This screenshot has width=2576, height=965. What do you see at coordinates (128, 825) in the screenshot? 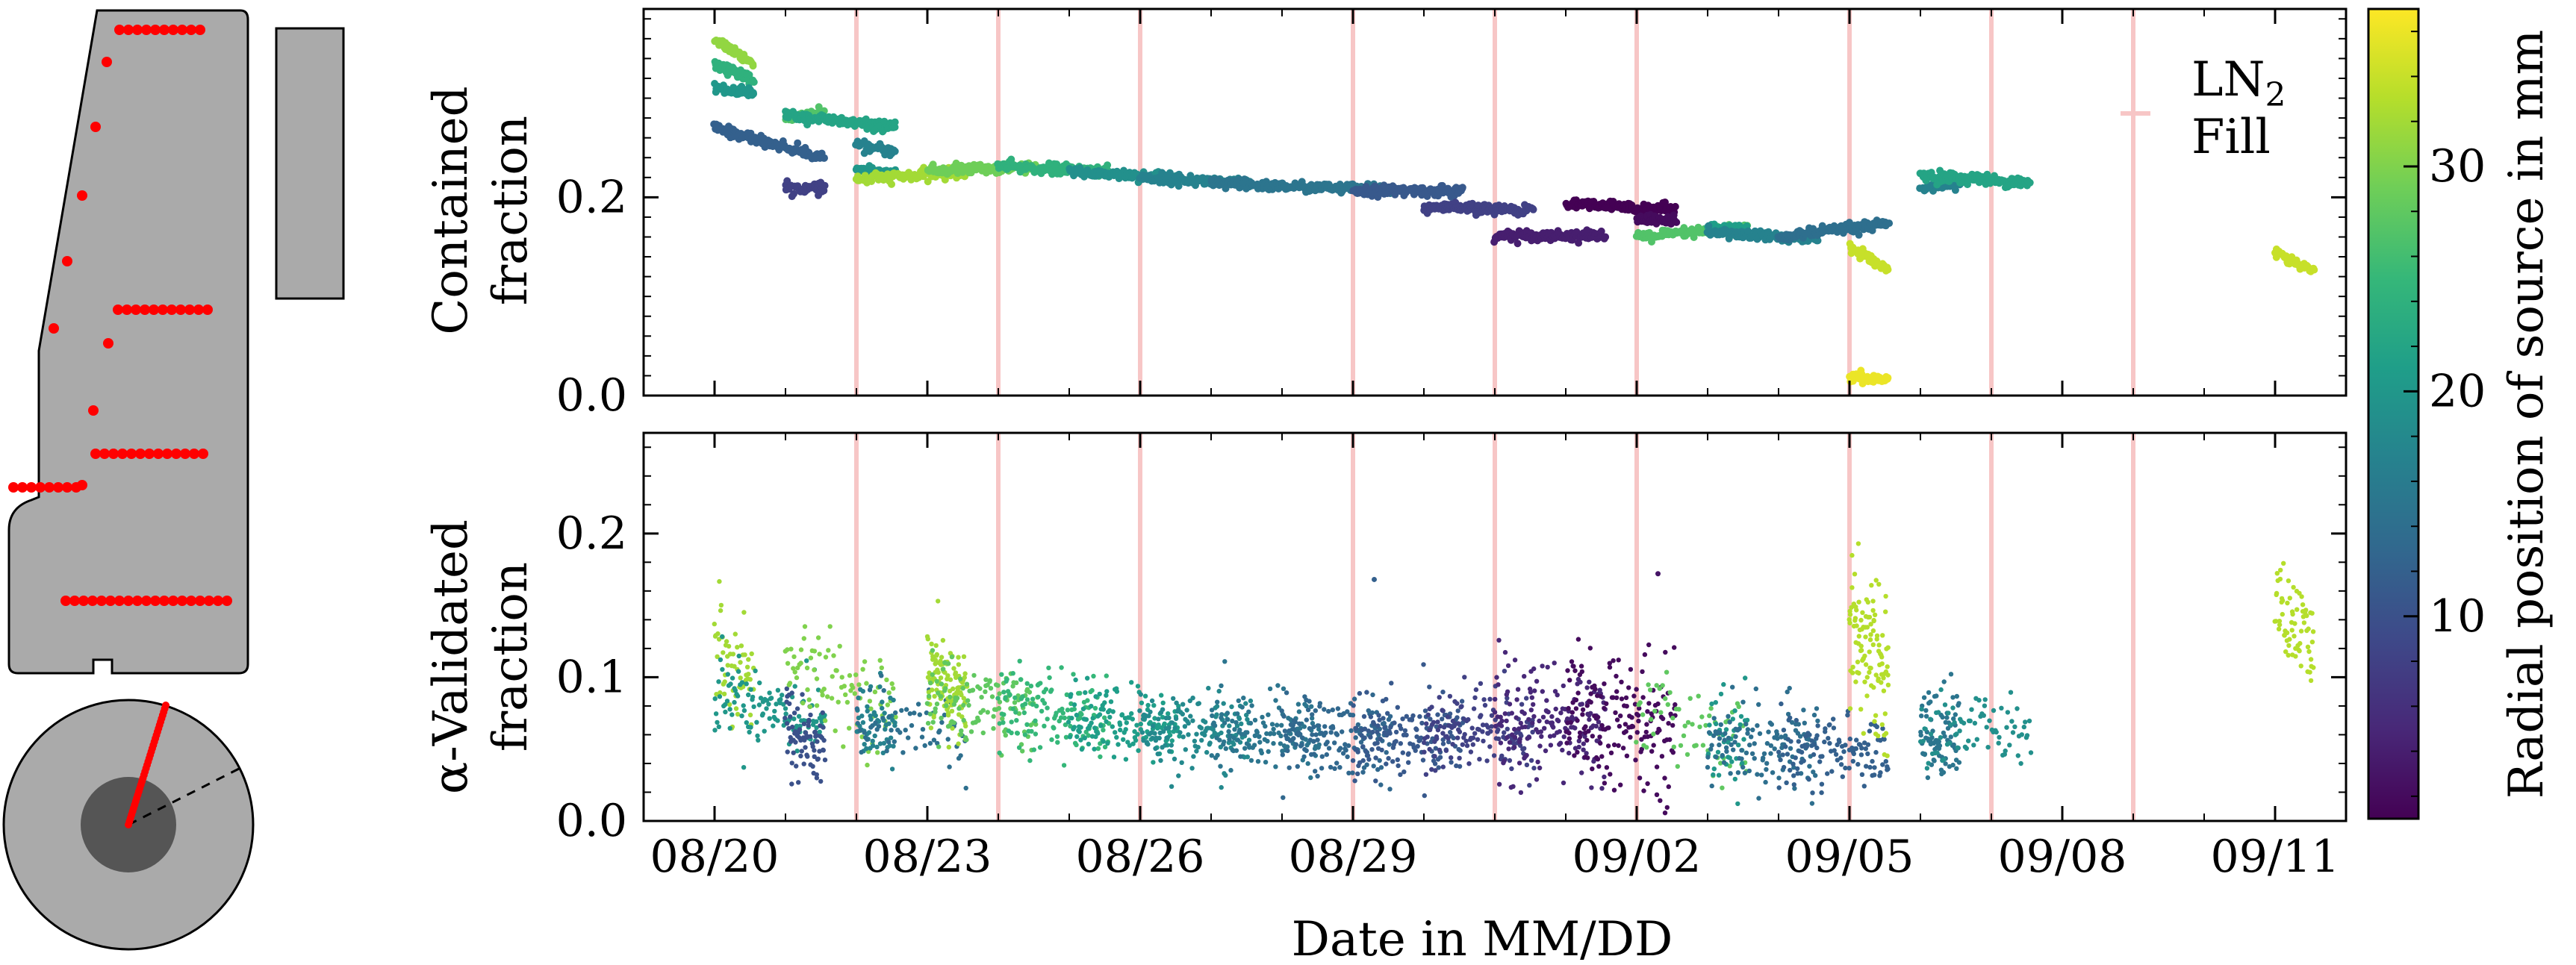
I see `detector-top-view` at bounding box center [128, 825].